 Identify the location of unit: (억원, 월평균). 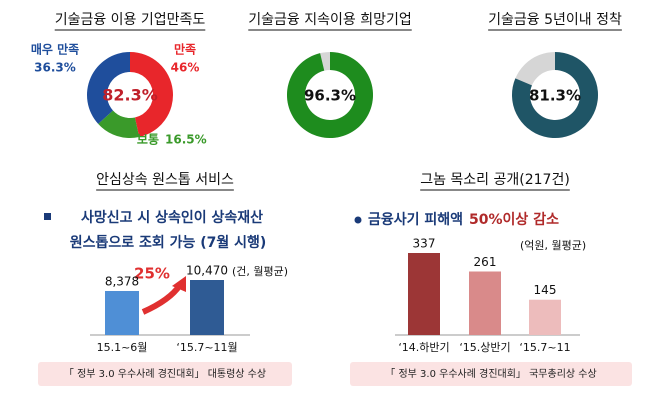
(553, 245).